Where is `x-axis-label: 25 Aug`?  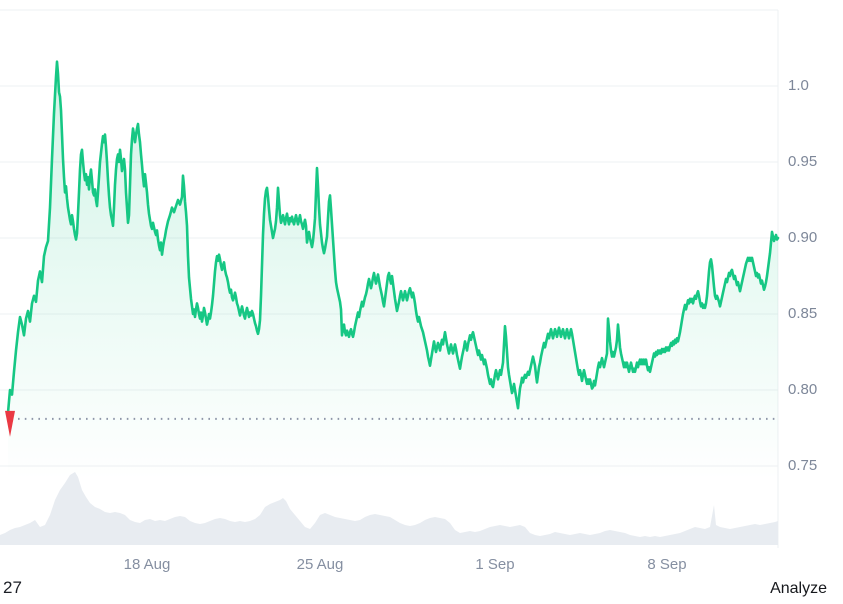
x-axis-label: 25 Aug is located at coordinates (320, 564).